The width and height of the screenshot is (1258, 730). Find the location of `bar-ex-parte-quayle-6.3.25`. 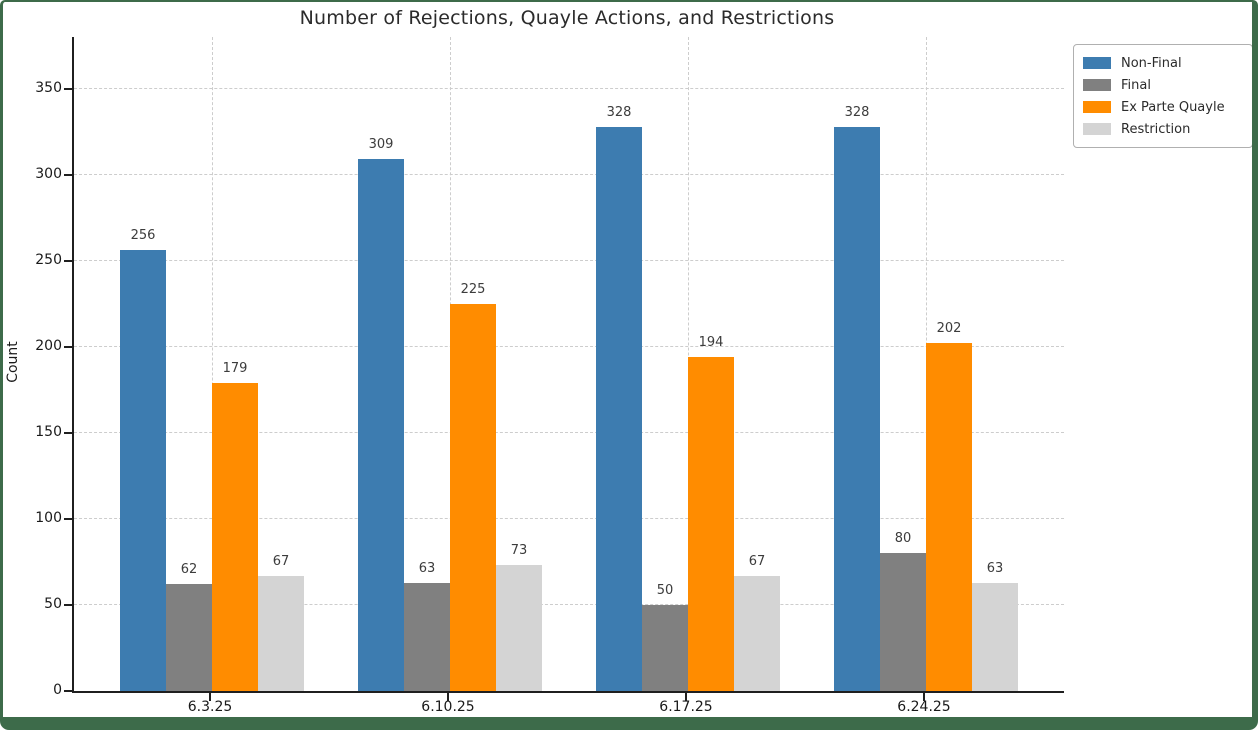

bar-ex-parte-quayle-6.3.25 is located at coordinates (235, 536).